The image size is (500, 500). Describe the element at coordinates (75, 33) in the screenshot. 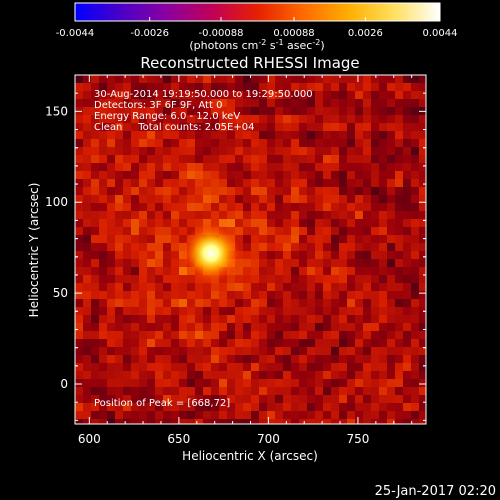

I see `colorbar-tick-label: -0.0044` at that location.